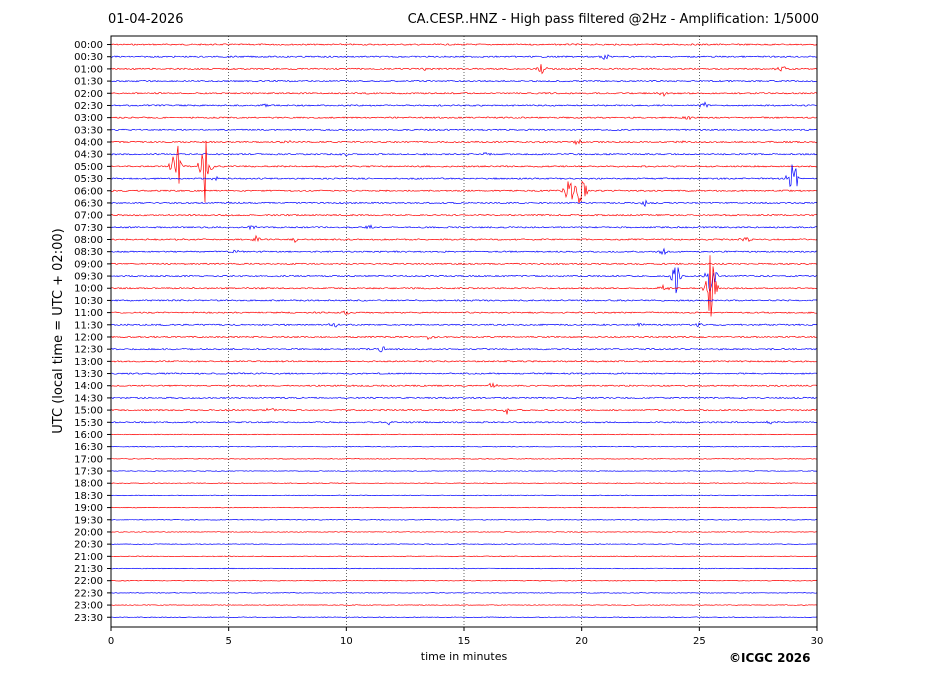 The height and width of the screenshot is (696, 927). I want to click on y-tick-label: 16:30, so click(88, 447).